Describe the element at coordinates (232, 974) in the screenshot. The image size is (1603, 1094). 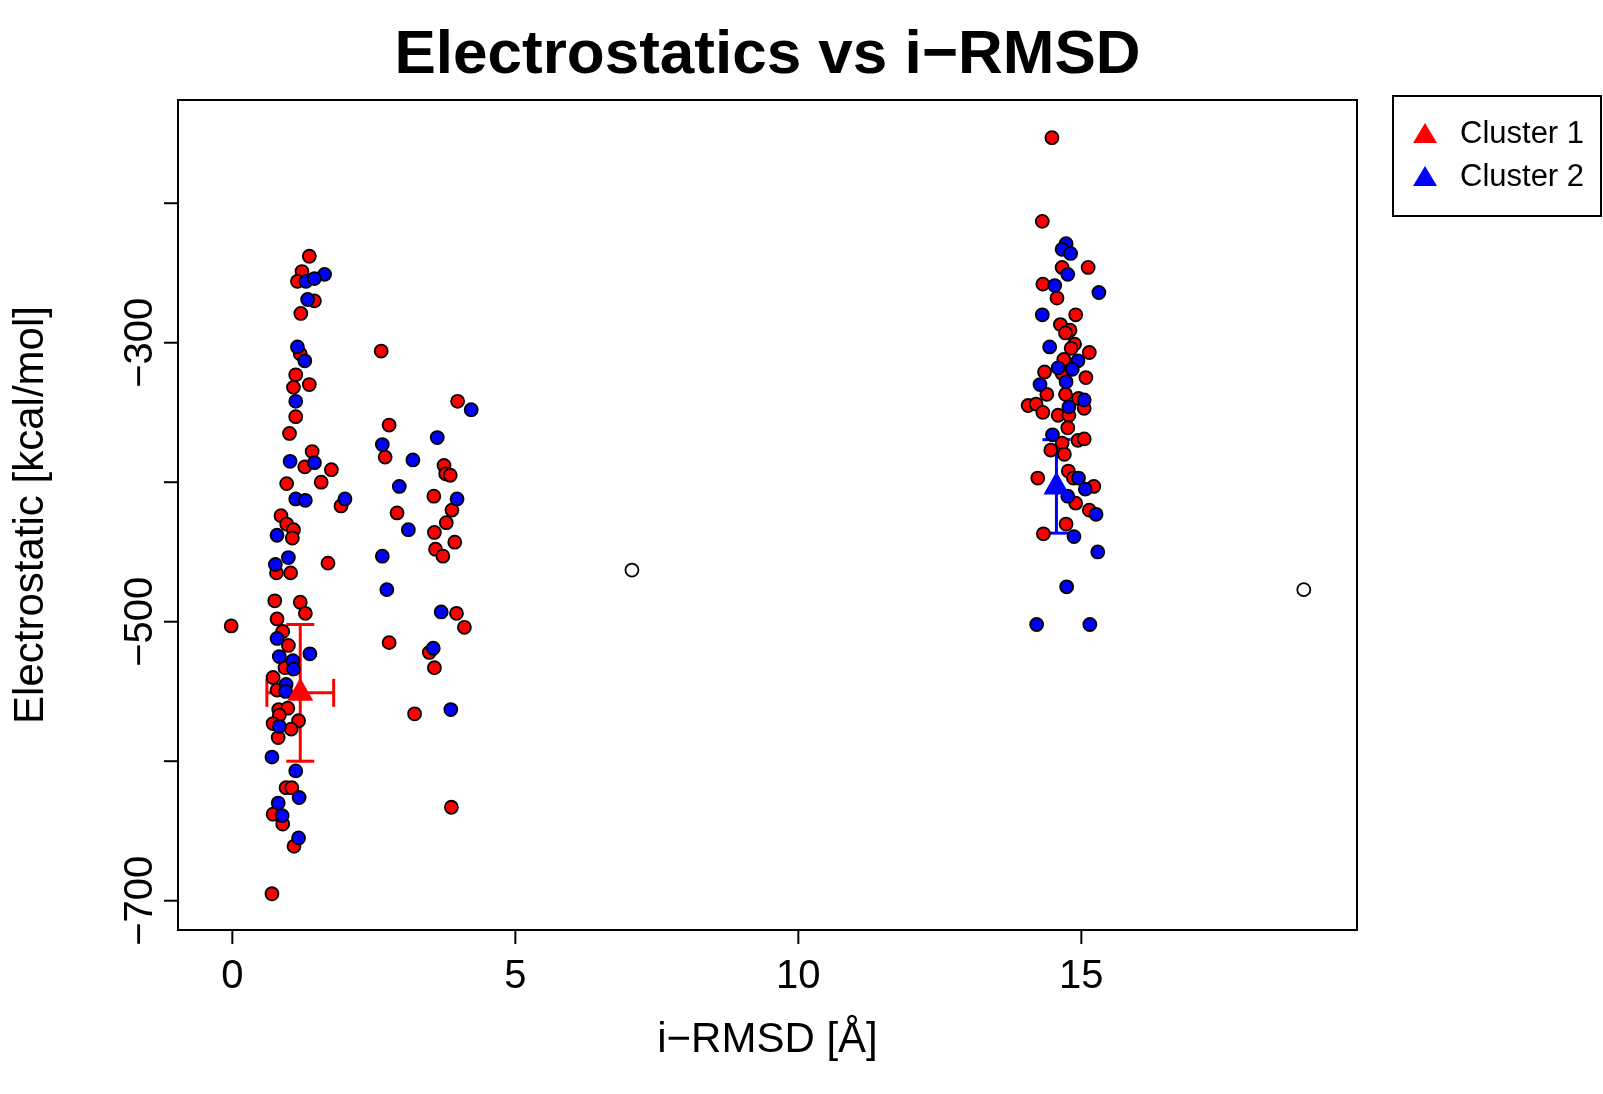
I see `x-tick-label: 0` at that location.